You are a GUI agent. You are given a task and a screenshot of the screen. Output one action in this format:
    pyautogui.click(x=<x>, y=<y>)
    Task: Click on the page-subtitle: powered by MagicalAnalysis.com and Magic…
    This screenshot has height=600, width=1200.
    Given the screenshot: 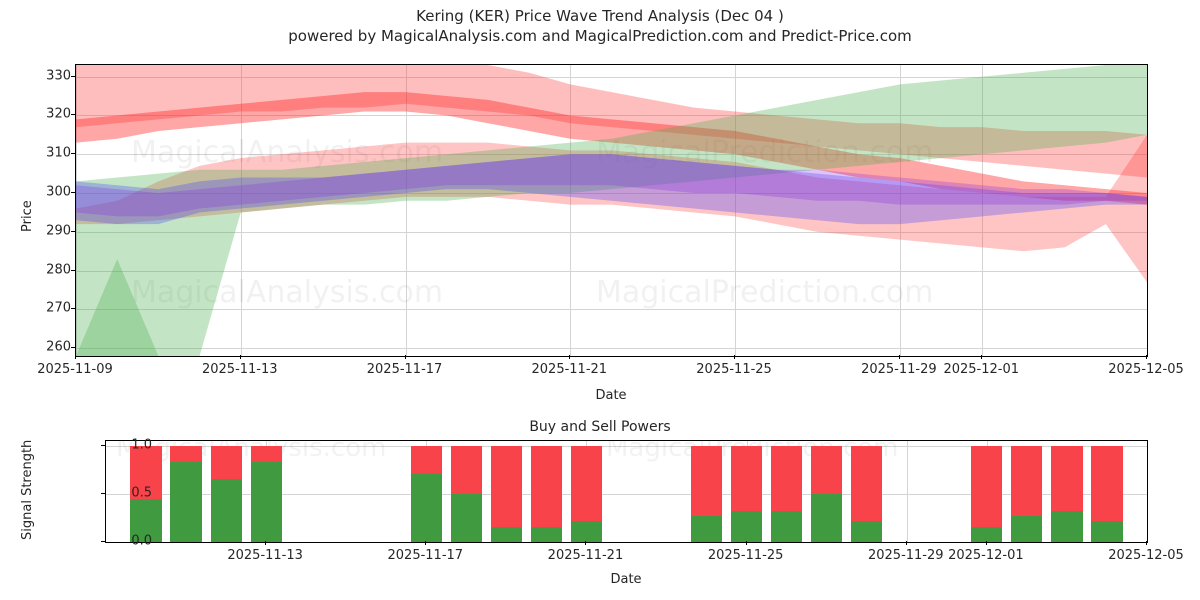 What is the action you would take?
    pyautogui.click(x=600, y=36)
    